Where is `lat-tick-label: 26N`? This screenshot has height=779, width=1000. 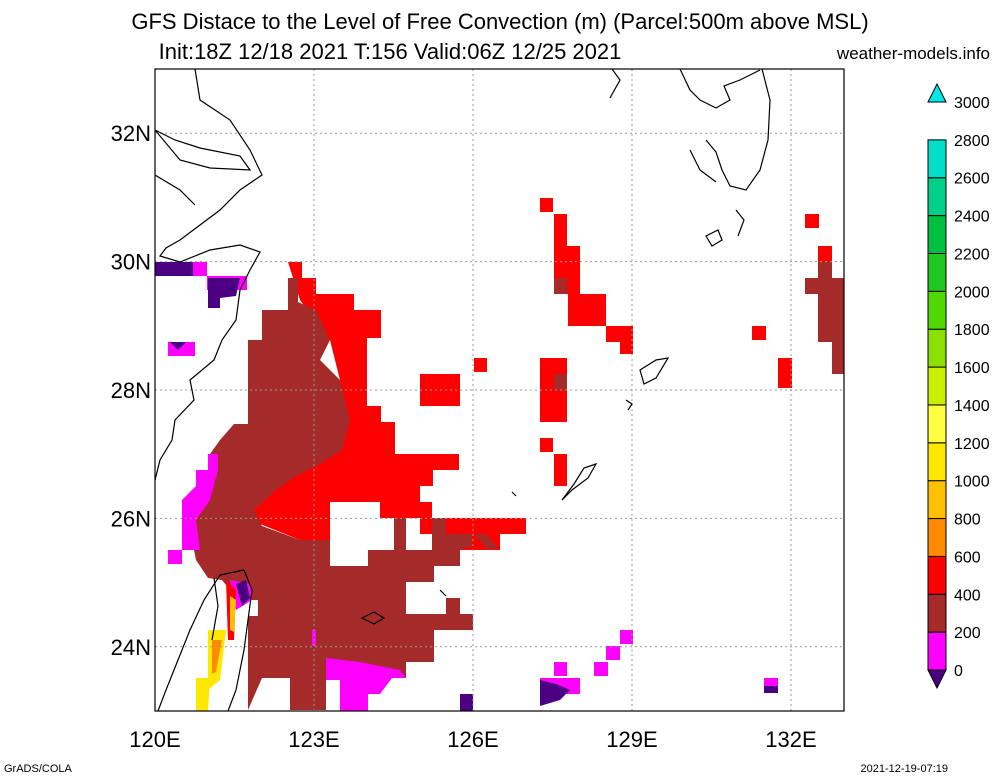 lat-tick-label: 26N is located at coordinates (131, 518).